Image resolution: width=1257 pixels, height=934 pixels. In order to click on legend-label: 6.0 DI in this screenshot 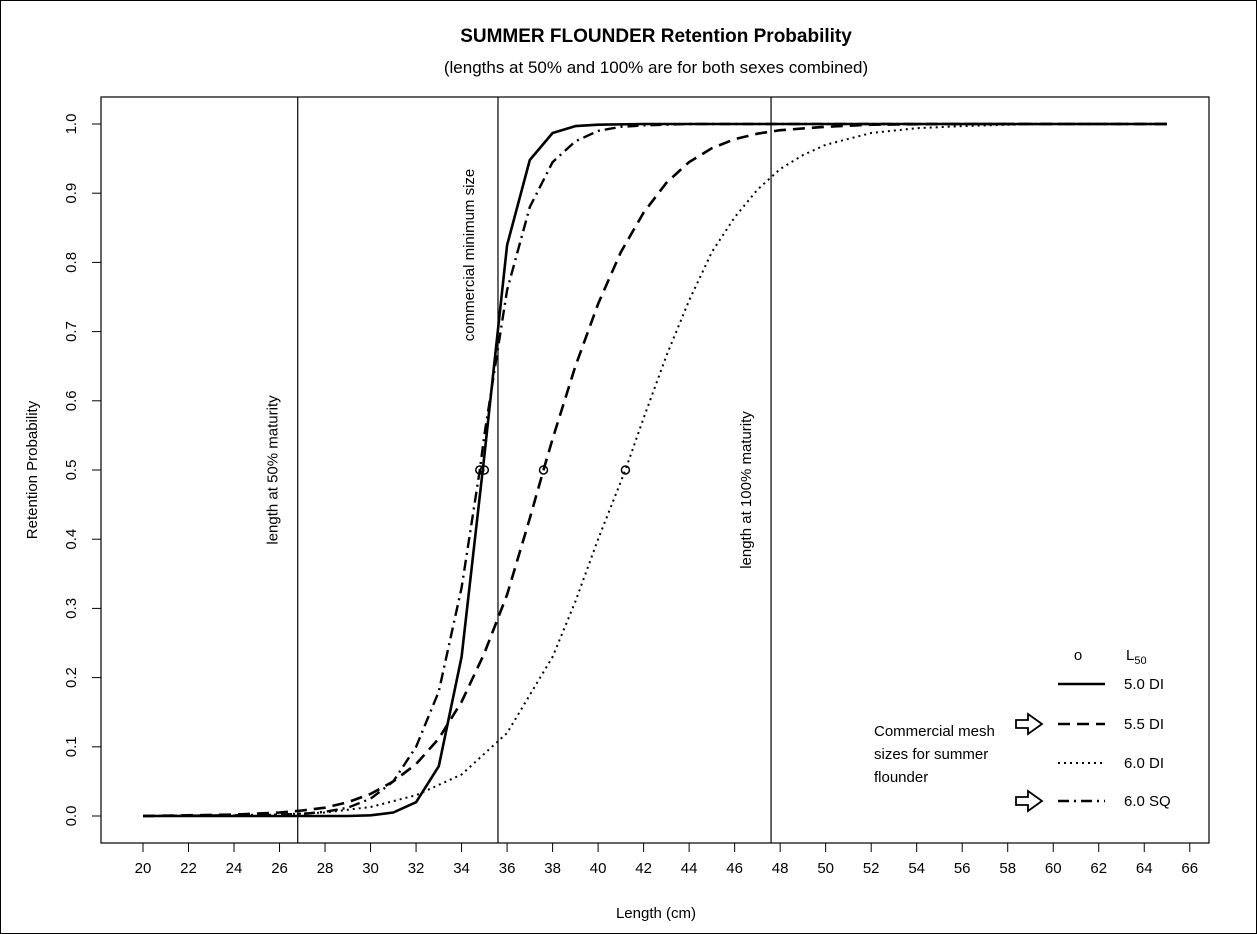, I will do `click(1144, 763)`.